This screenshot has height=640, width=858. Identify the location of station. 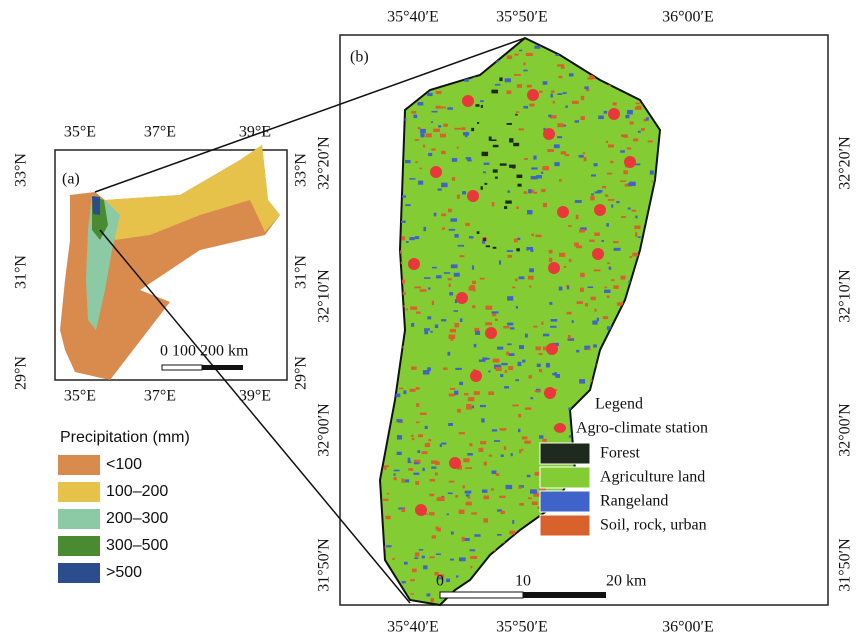
(473, 196).